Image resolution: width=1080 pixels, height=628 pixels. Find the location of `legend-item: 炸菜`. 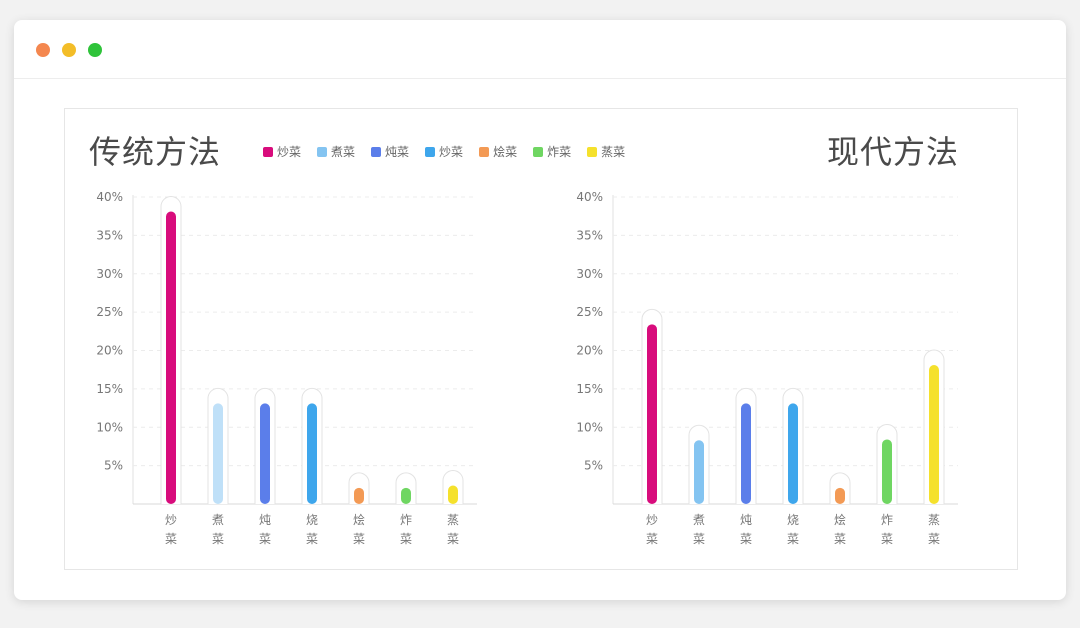

legend-item: 炸菜 is located at coordinates (552, 151).